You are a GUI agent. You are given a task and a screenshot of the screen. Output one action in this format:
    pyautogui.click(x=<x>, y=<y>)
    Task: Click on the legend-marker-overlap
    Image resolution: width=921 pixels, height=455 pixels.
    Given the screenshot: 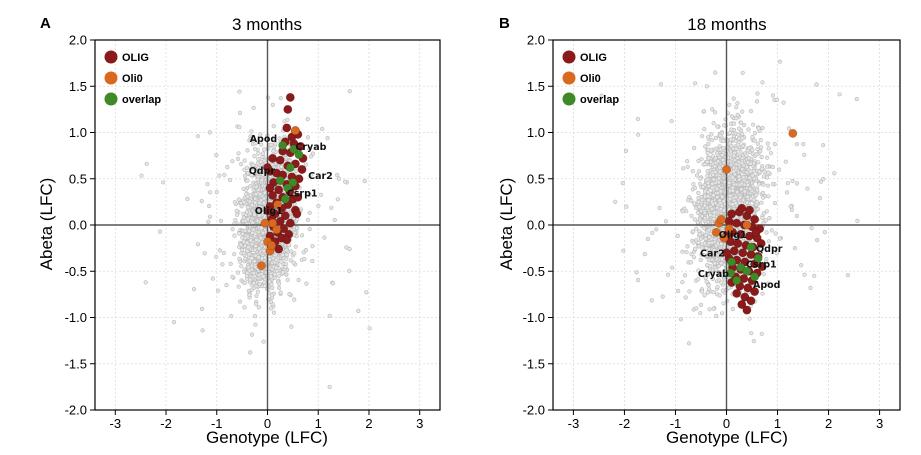 What is the action you would take?
    pyautogui.click(x=111, y=99)
    